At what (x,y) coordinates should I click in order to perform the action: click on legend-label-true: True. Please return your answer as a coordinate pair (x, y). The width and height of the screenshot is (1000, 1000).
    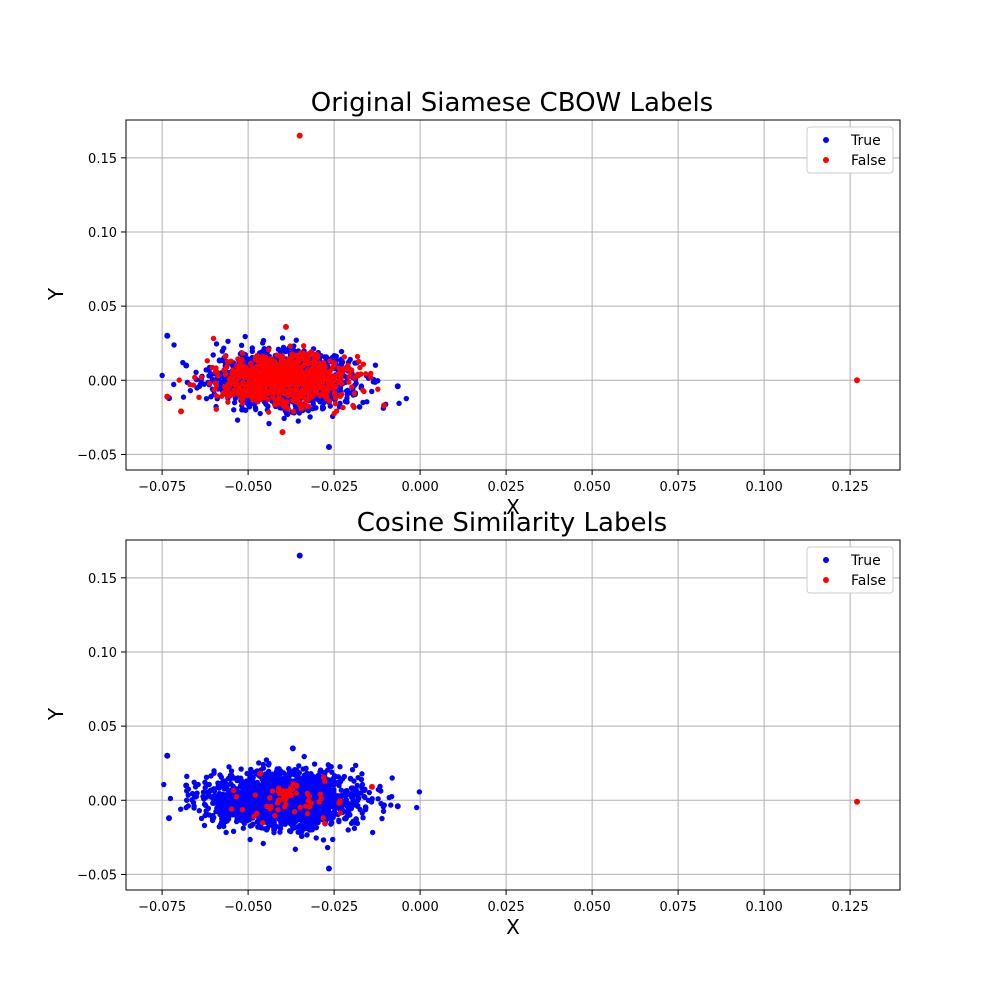
    Looking at the image, I should click on (865, 141).